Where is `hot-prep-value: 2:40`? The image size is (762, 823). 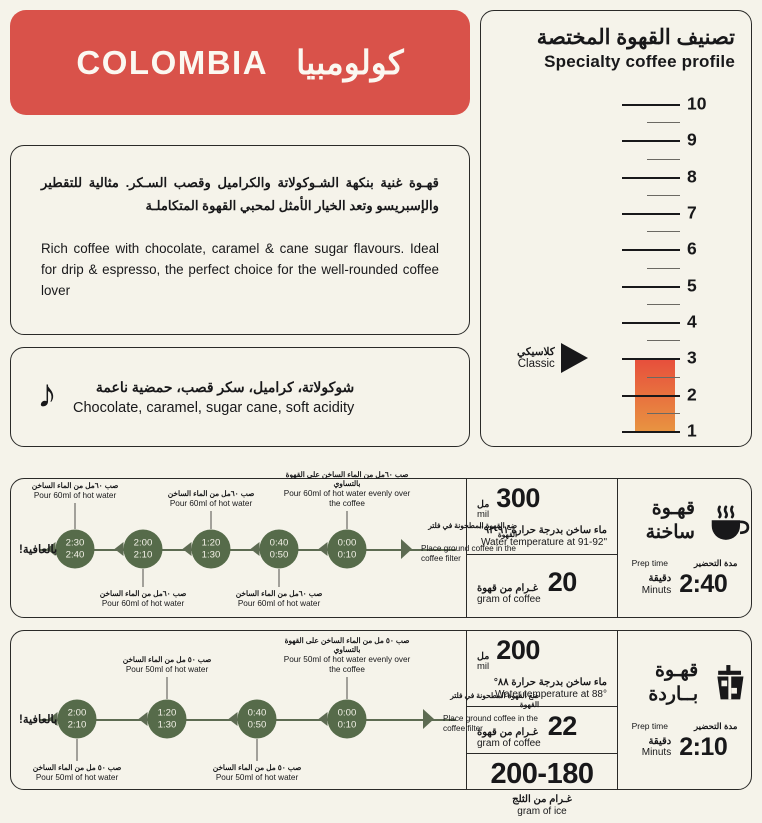
hot-prep-value: 2:40 is located at coordinates (703, 584).